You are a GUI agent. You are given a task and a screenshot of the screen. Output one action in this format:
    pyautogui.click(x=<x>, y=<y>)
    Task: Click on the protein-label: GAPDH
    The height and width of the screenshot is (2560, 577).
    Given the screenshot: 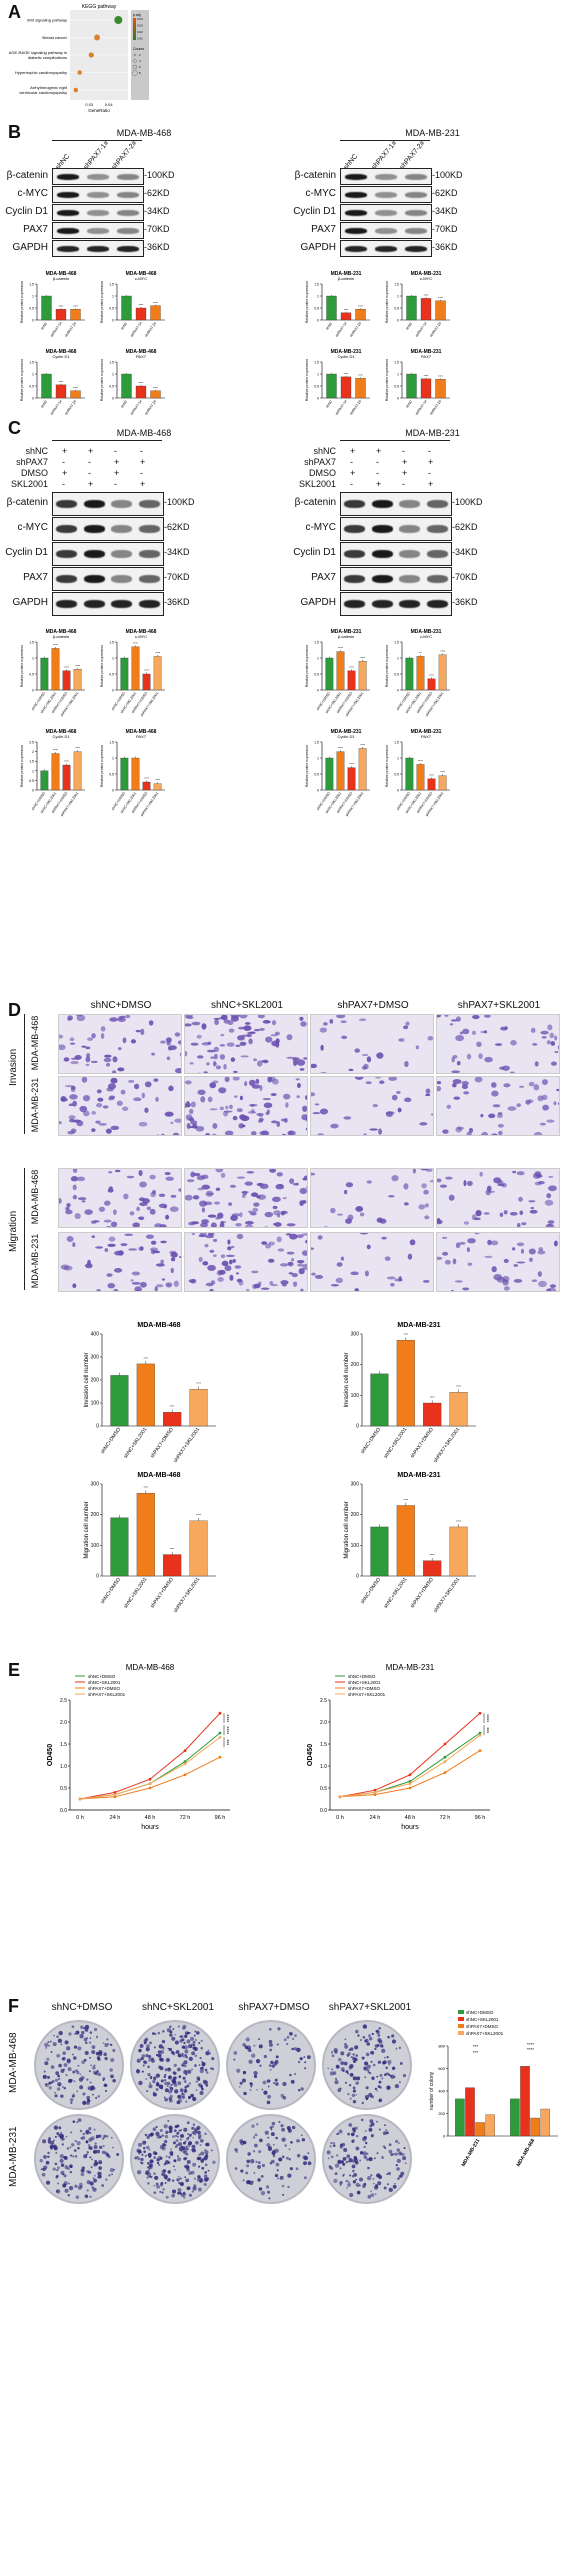 What is the action you would take?
    pyautogui.click(x=30, y=247)
    